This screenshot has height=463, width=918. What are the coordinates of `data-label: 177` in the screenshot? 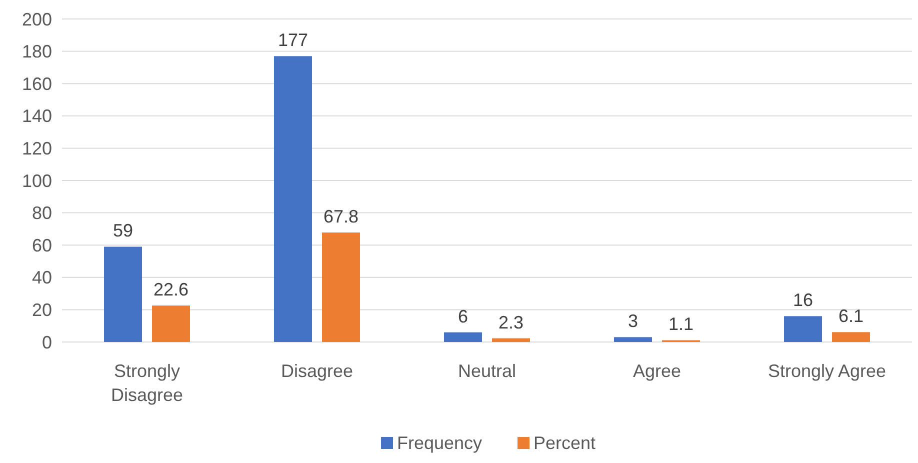 It's located at (293, 40).